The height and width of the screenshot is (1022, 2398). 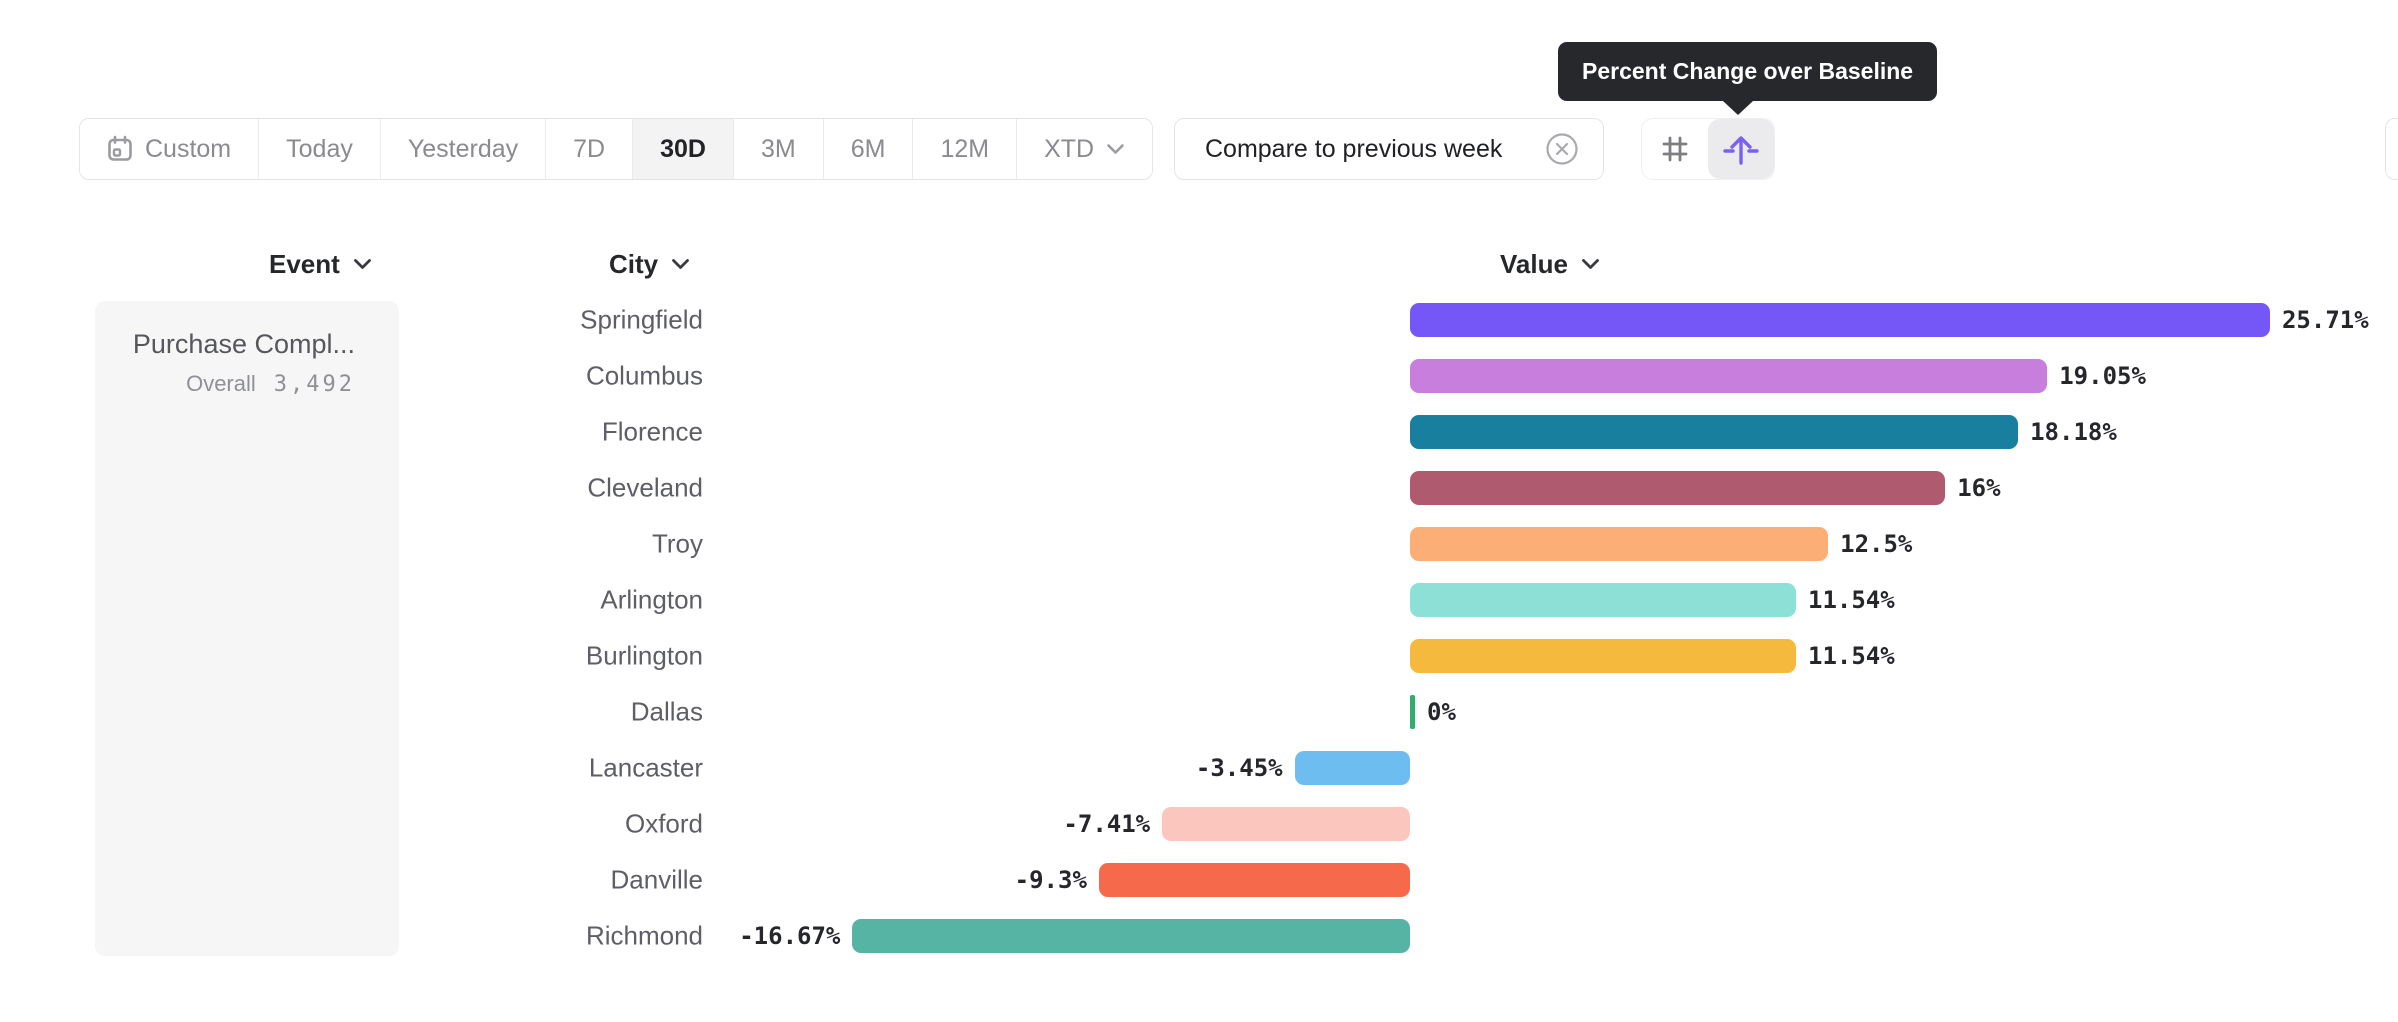 I want to click on tooltip: Percent Change over Baseline, so click(x=1748, y=78).